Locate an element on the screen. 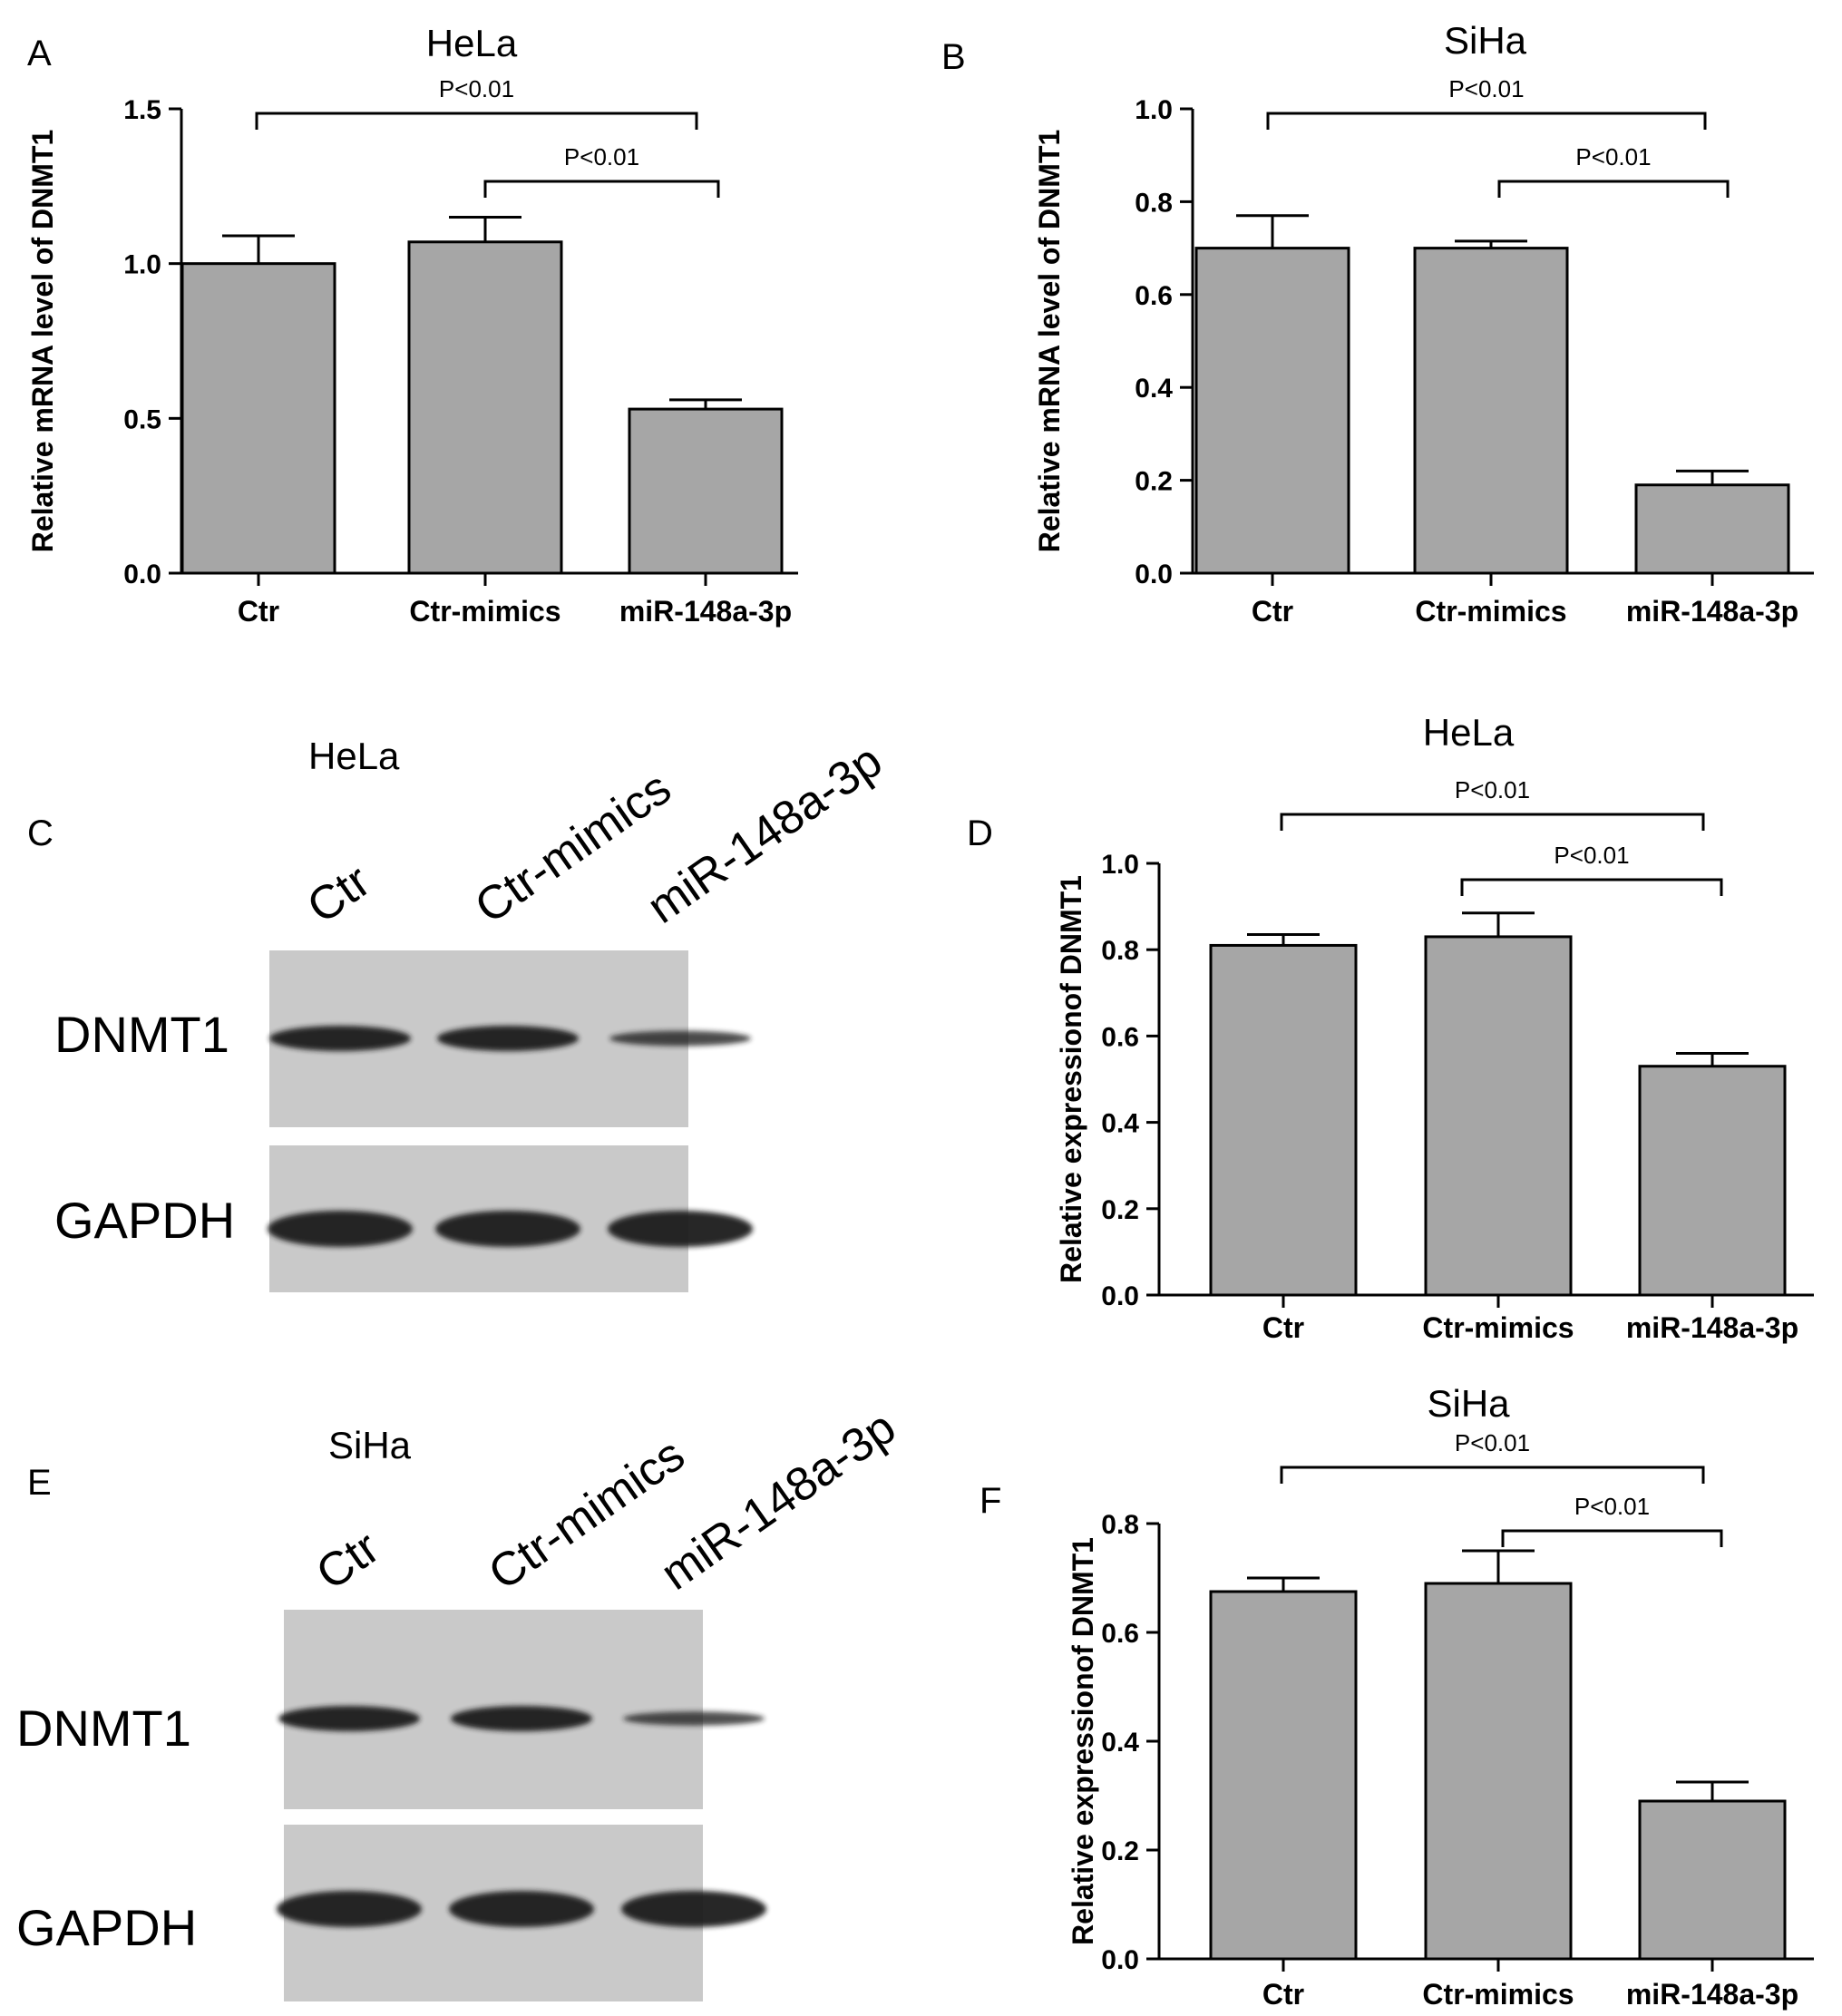  y-tick-label: 1.5 is located at coordinates (142, 110).